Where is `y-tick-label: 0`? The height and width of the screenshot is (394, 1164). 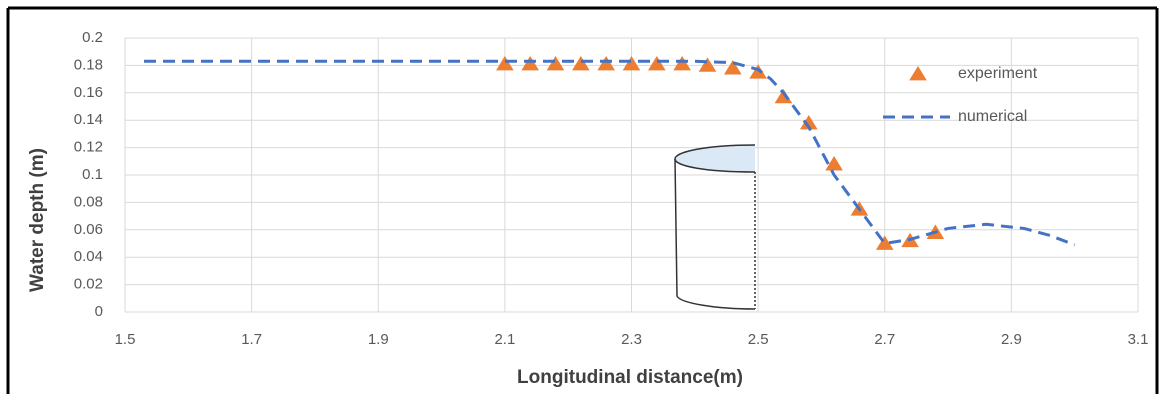 y-tick-label: 0 is located at coordinates (99, 311).